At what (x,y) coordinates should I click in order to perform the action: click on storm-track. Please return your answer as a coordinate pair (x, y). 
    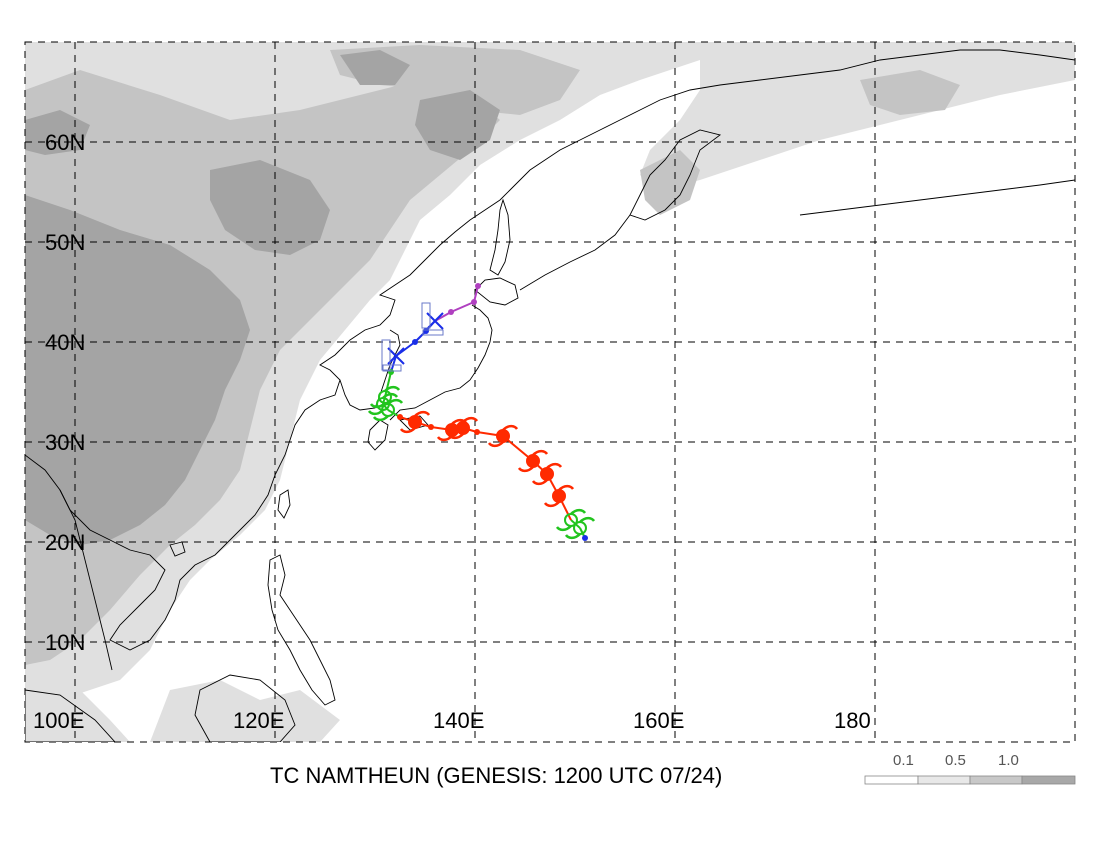
    Looking at the image, I should click on (481, 412).